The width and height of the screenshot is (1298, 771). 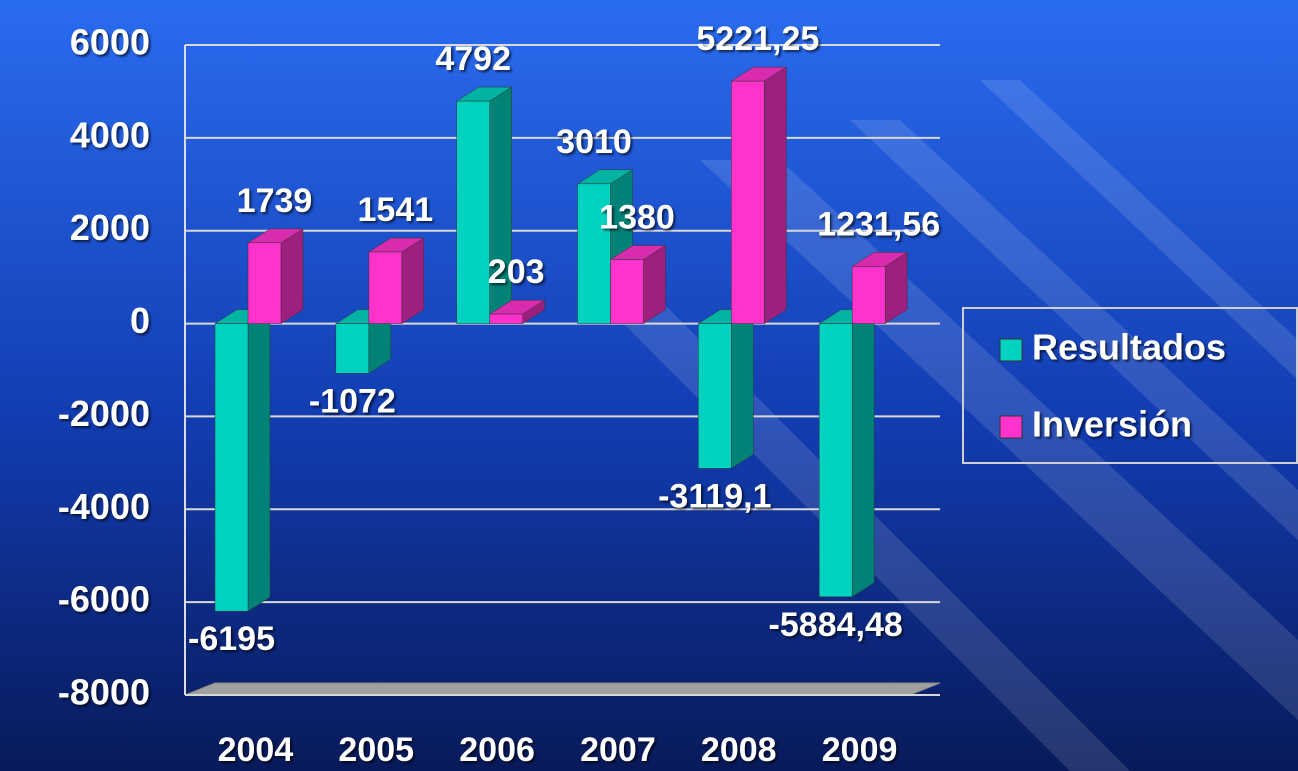 I want to click on floor, so click(x=562, y=689).